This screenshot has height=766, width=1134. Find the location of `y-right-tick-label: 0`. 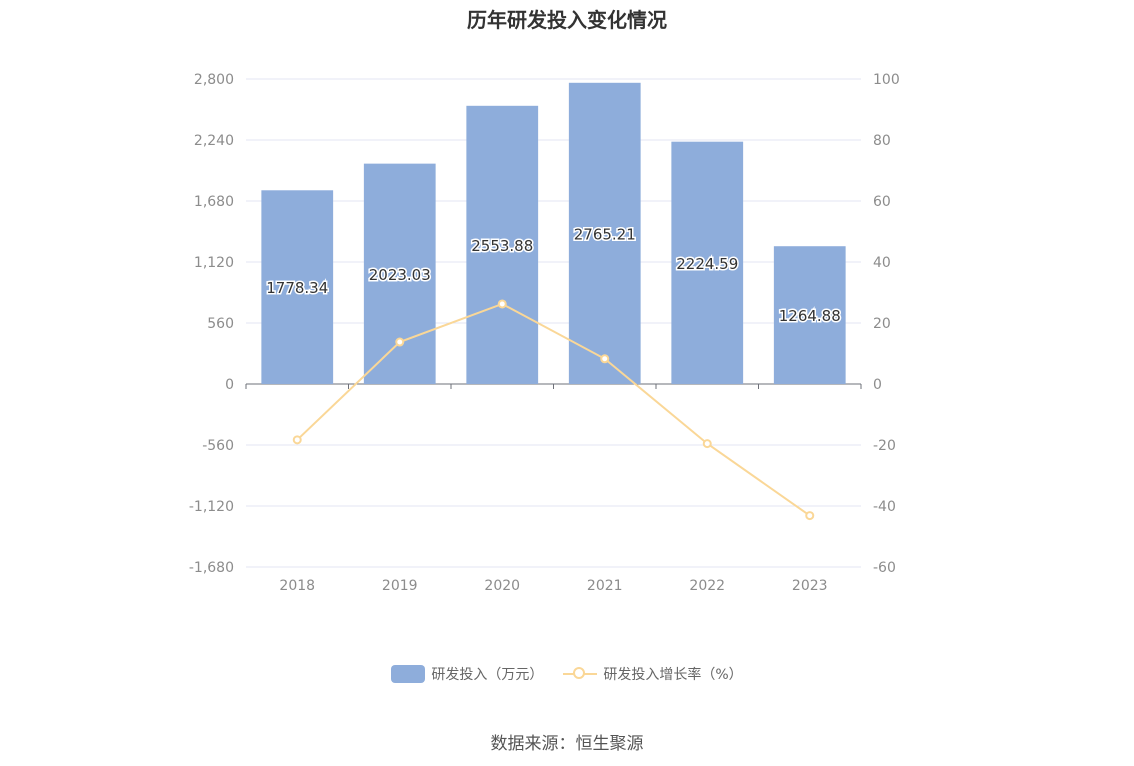

y-right-tick-label: 0 is located at coordinates (877, 385).